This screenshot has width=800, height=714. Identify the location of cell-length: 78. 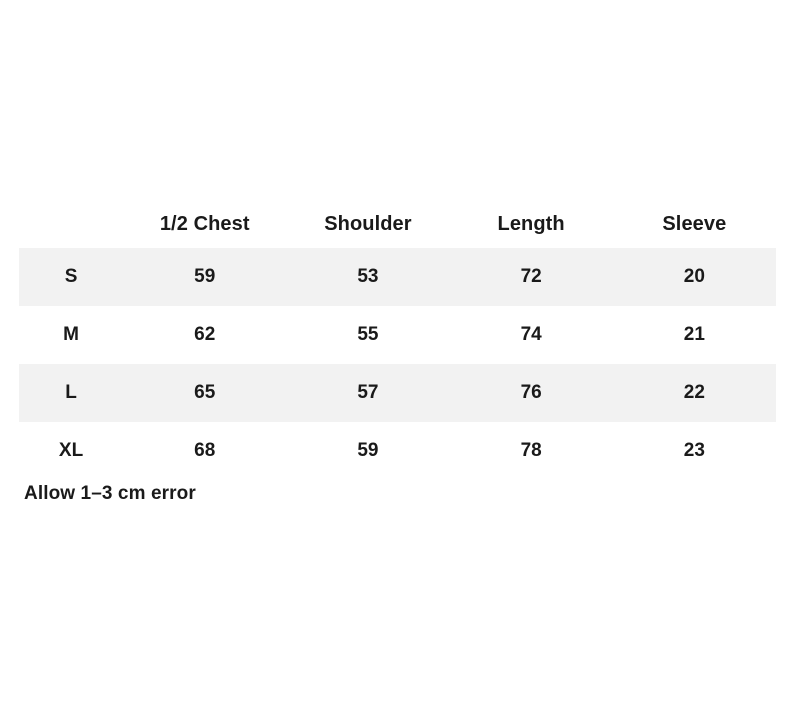
(531, 451).